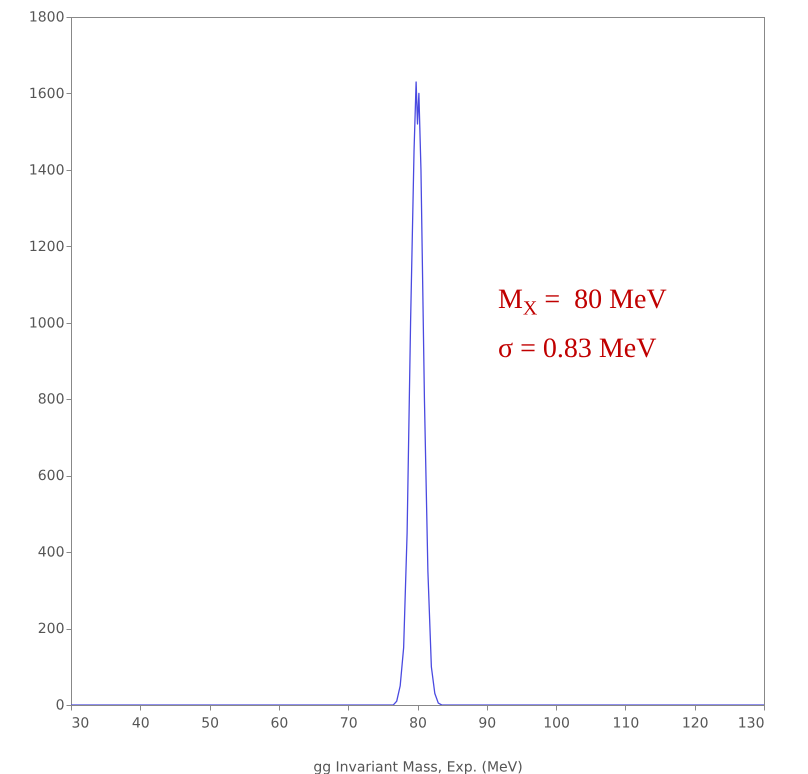 The width and height of the screenshot is (808, 774). I want to click on y-tick-label: 1200, so click(46, 246).